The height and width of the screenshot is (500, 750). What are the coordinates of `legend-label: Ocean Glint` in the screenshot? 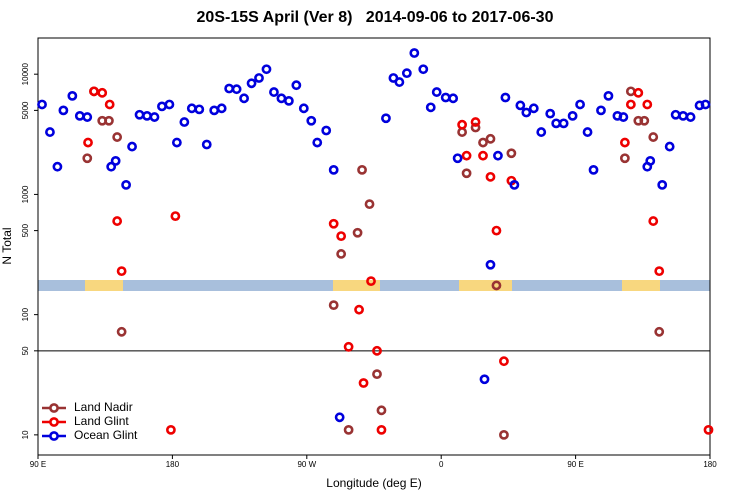 It's located at (106, 435).